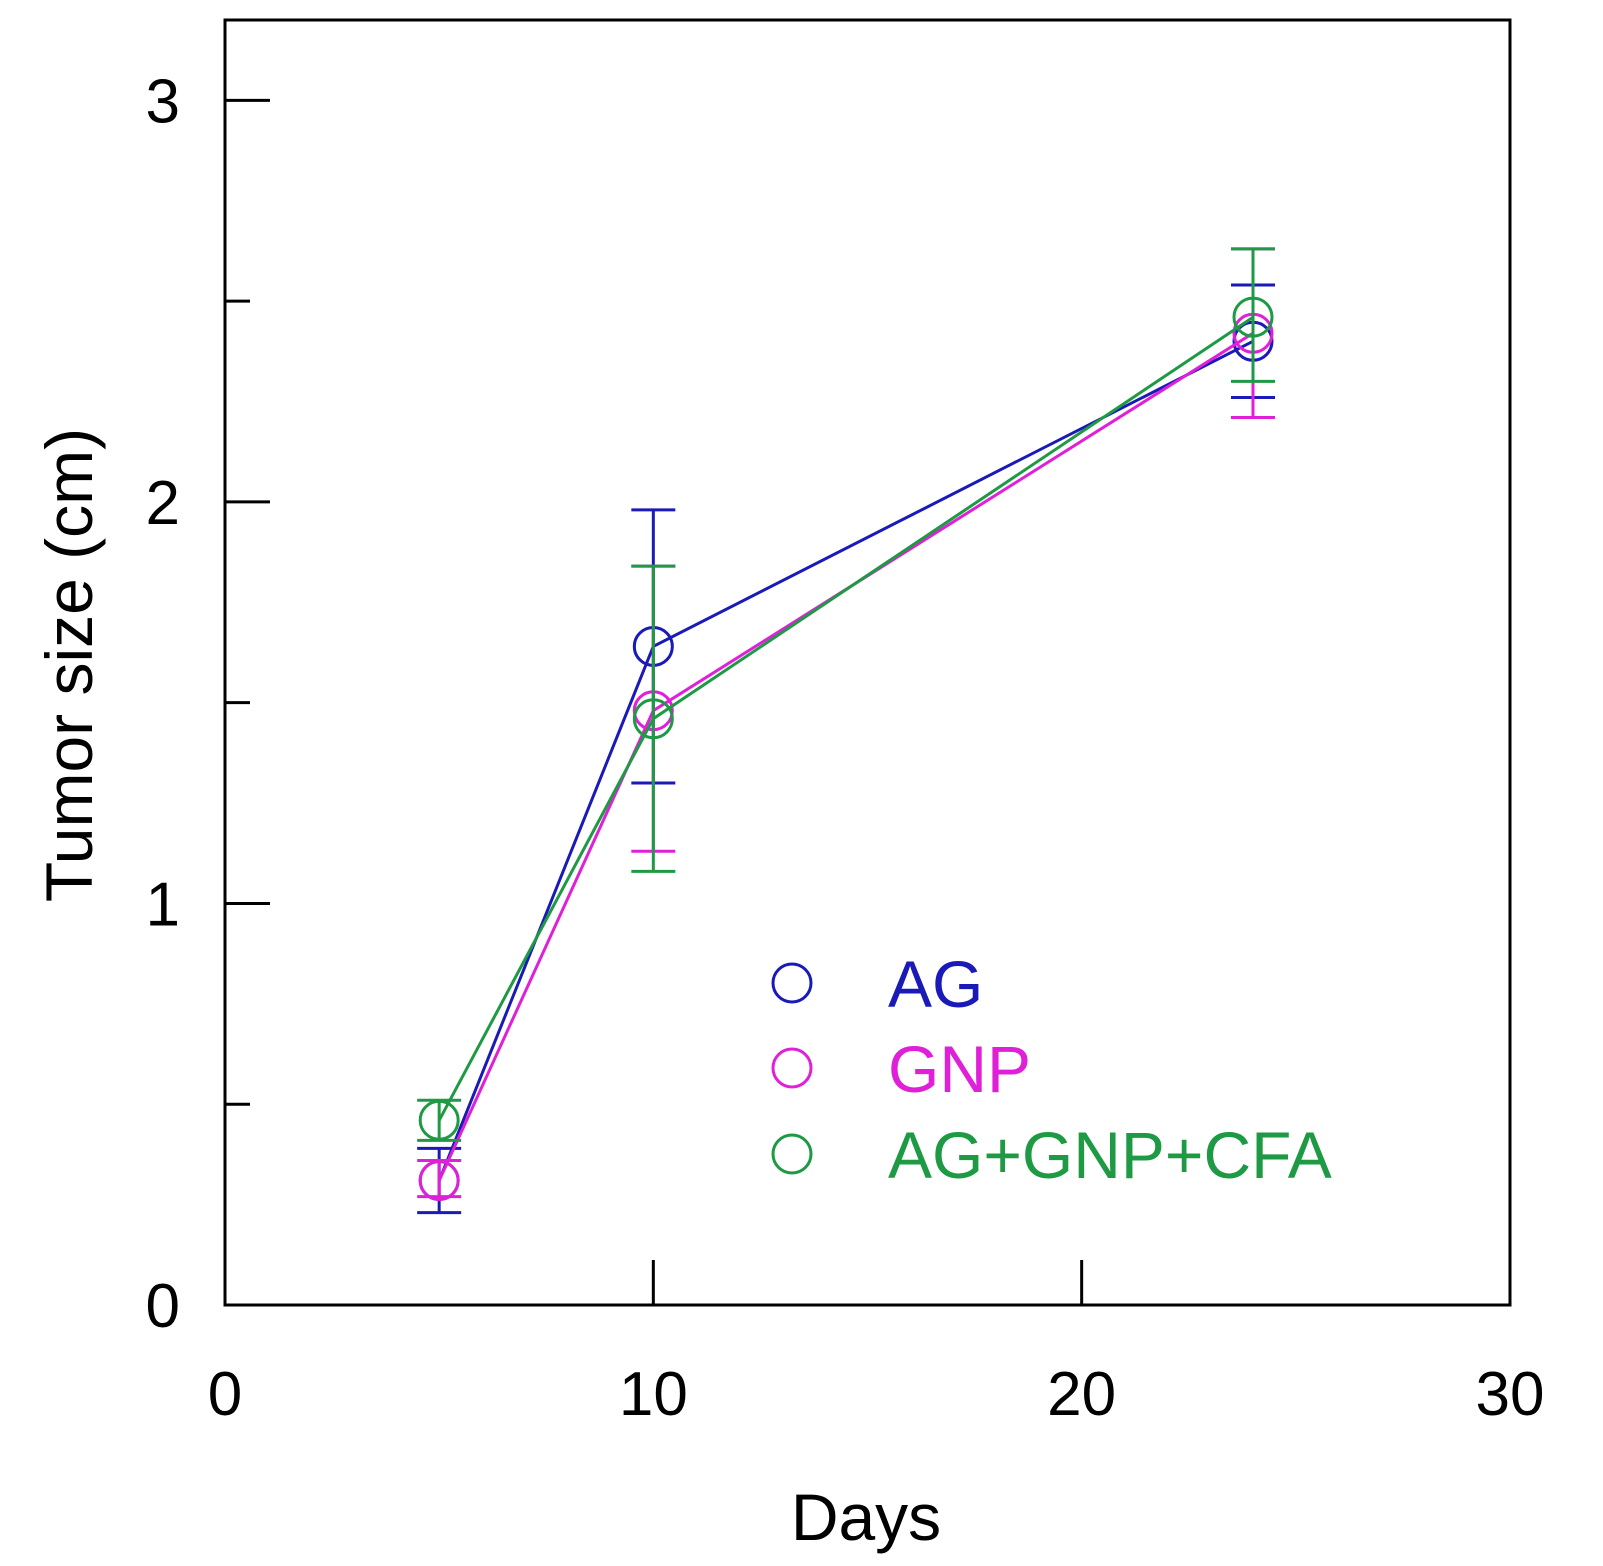  Describe the element at coordinates (792, 1154) in the screenshot. I see `legend-marker-ag-gnp-cfa` at that location.